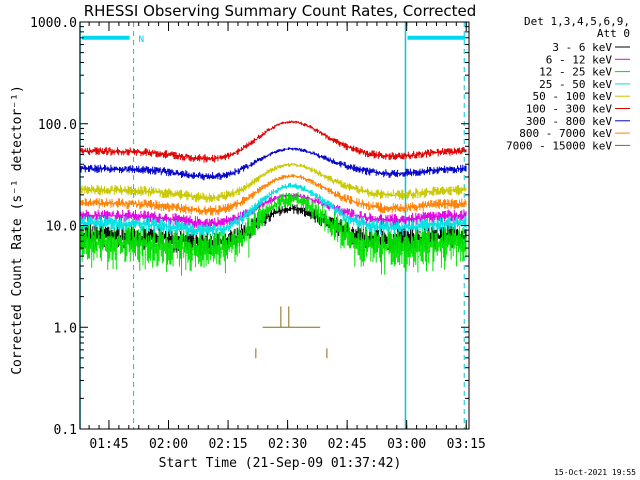  I want to click on y-tick-label: 1.0, so click(65, 328).